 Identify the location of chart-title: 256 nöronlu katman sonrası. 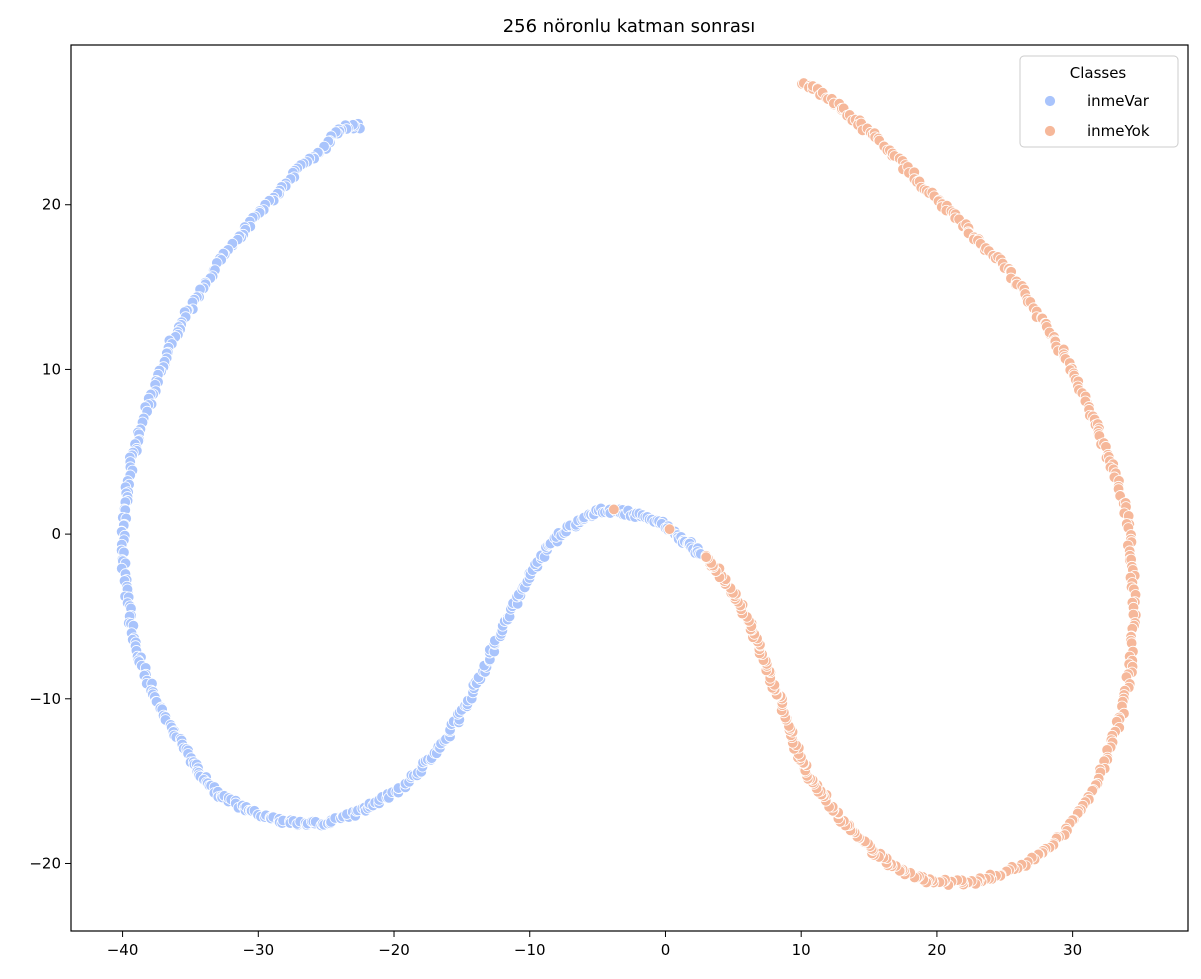
(629, 26).